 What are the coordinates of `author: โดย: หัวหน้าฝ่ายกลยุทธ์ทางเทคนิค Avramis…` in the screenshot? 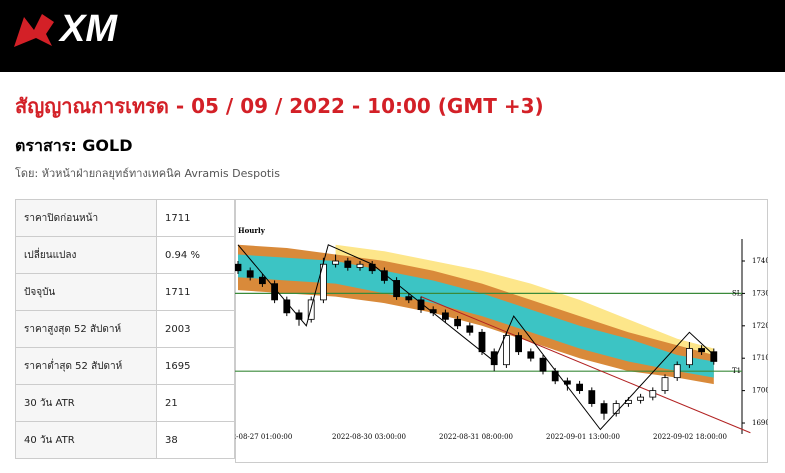 It's located at (147, 173).